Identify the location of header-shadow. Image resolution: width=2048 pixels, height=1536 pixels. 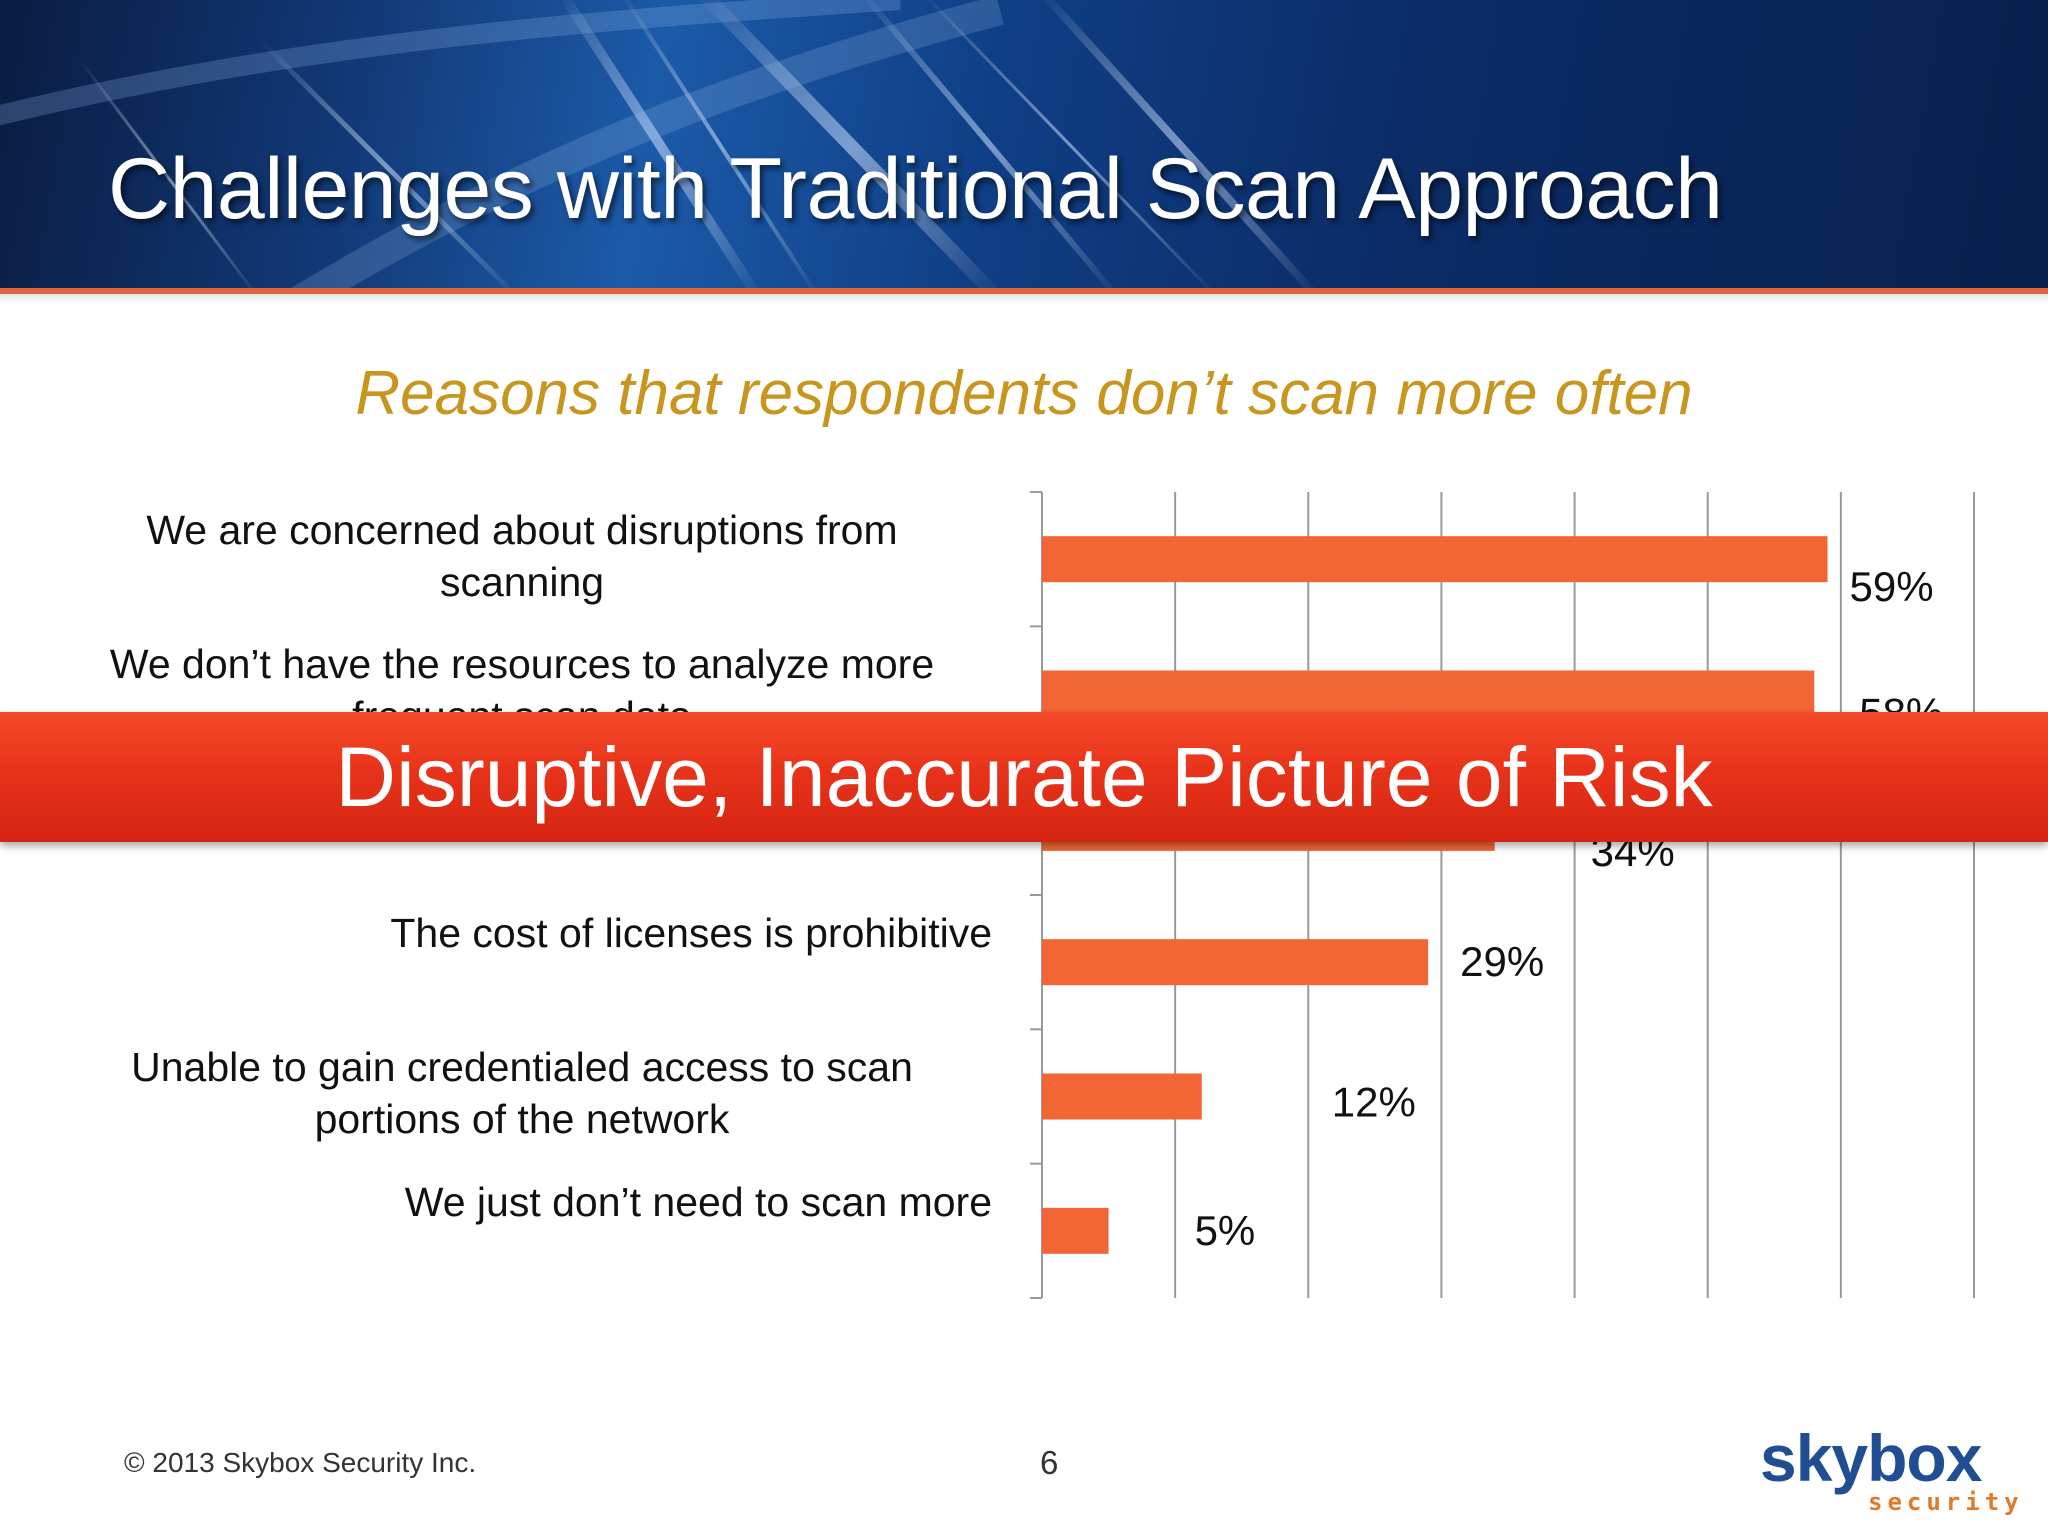
(1024, 299).